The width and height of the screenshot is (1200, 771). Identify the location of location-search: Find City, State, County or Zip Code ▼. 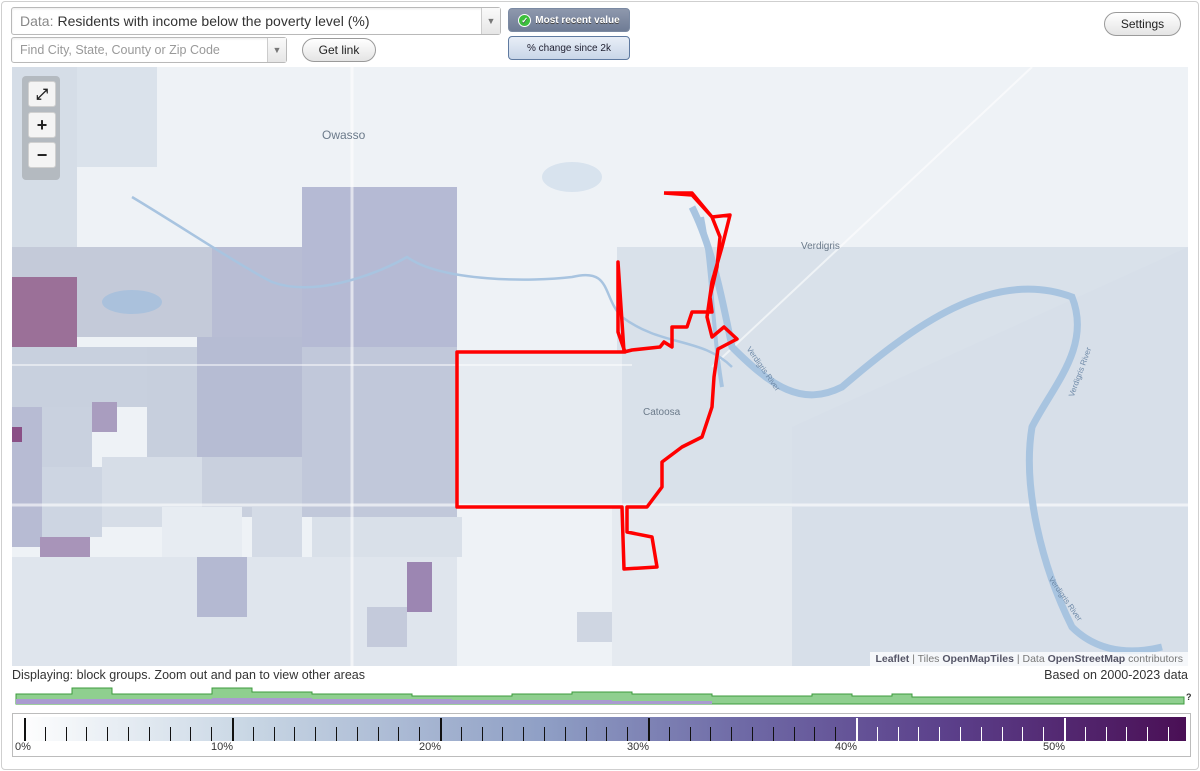
(149, 50).